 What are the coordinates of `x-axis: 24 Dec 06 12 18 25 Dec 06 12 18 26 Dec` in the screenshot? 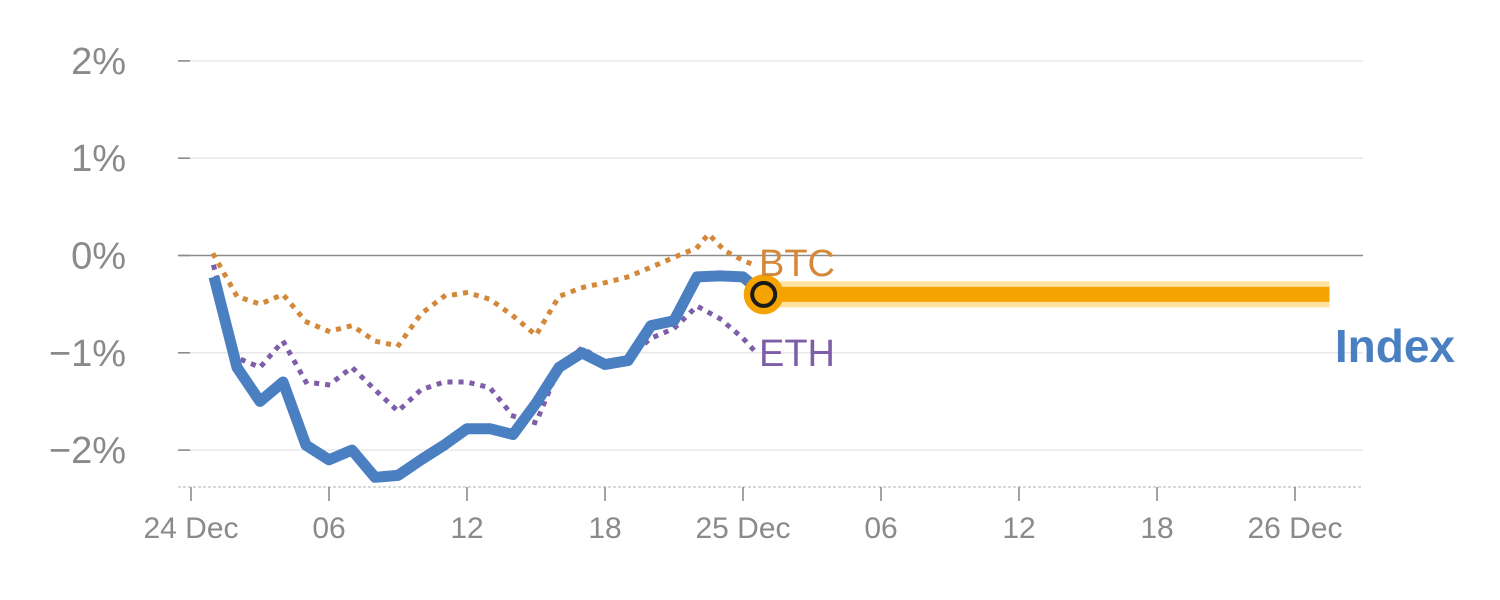 It's located at (753, 515).